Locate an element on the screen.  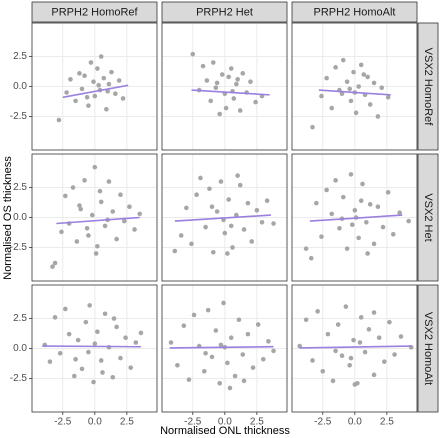
row-strip is located at coordinates (428, 348).